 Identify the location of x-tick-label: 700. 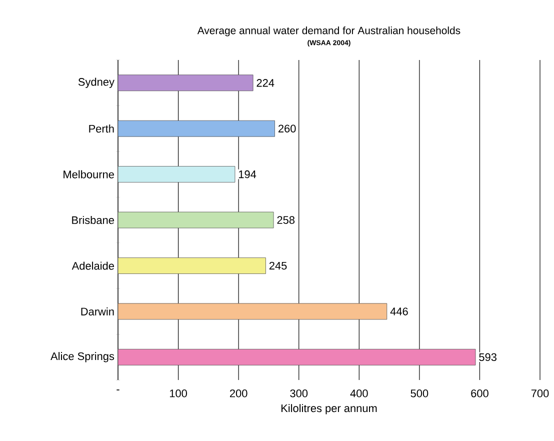
(540, 394).